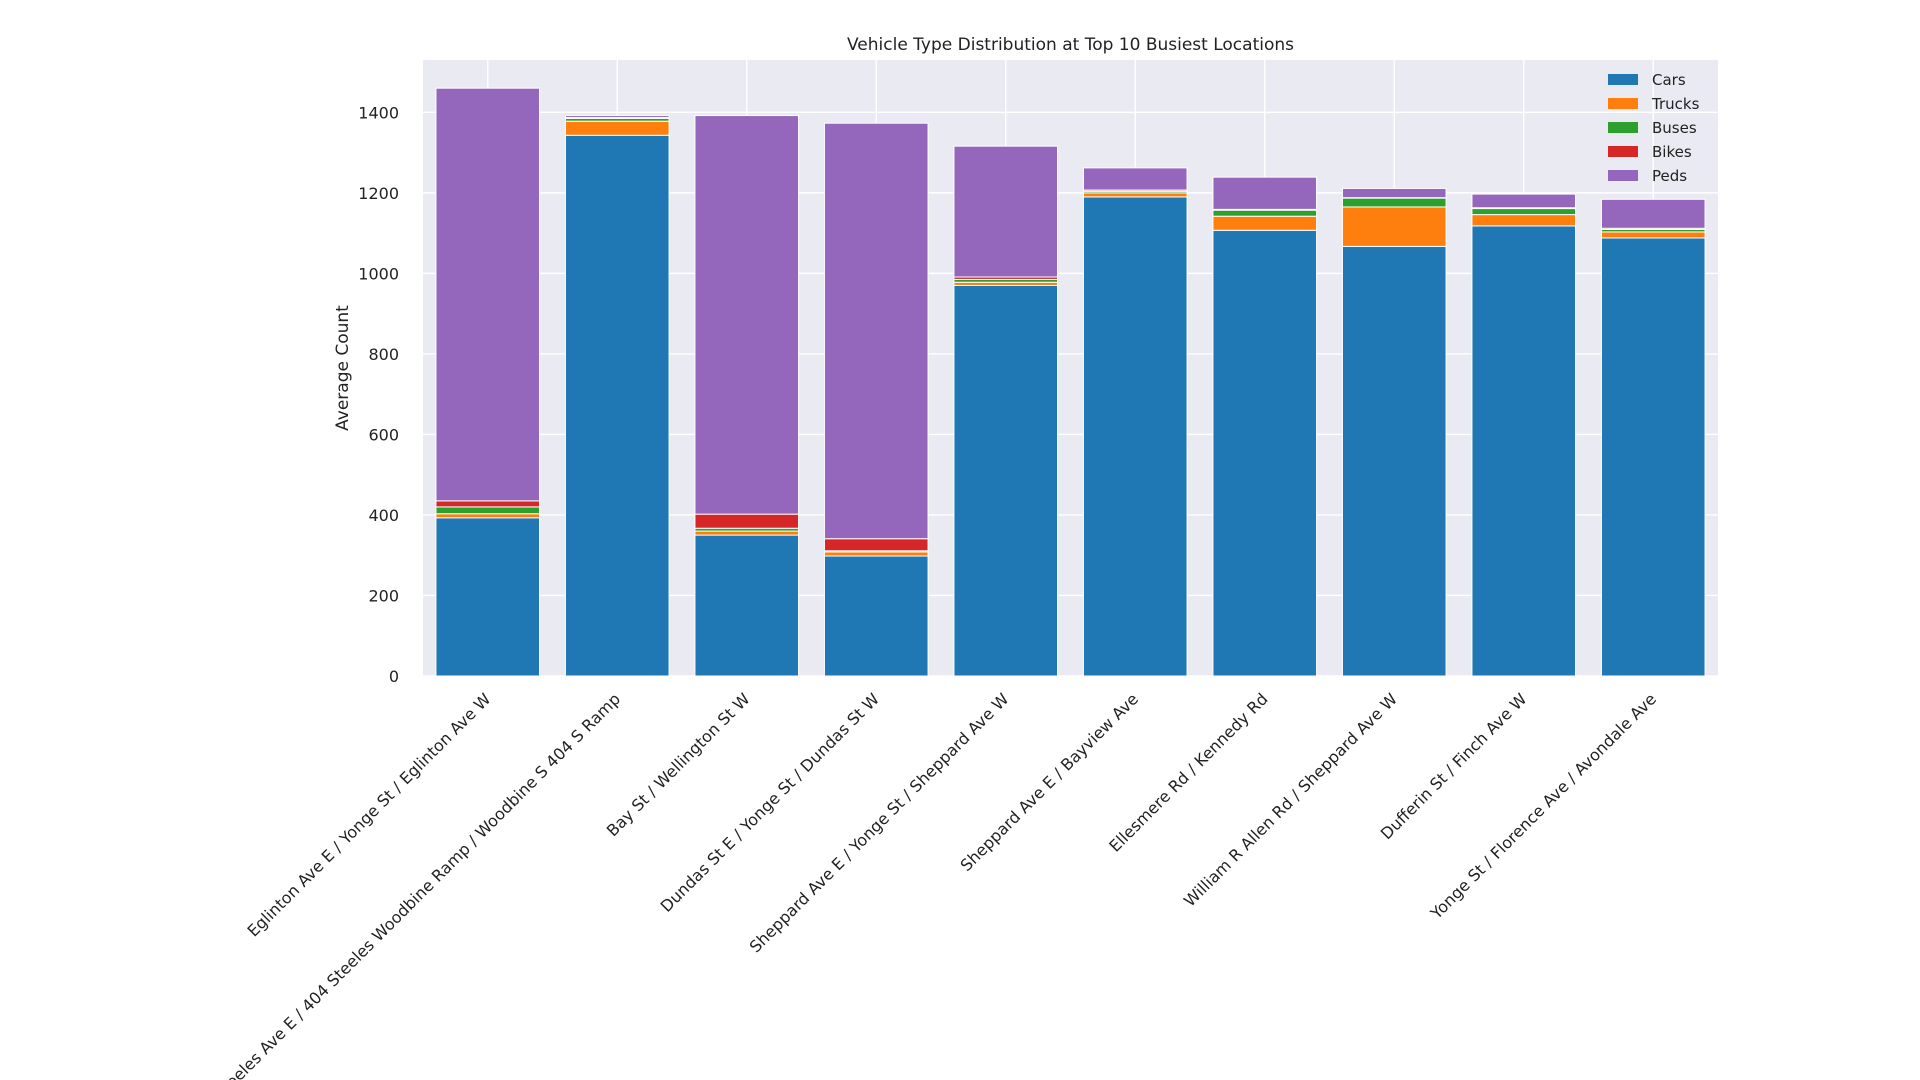 The height and width of the screenshot is (1080, 1920). I want to click on legend-swatch-bikes, so click(1623, 151).